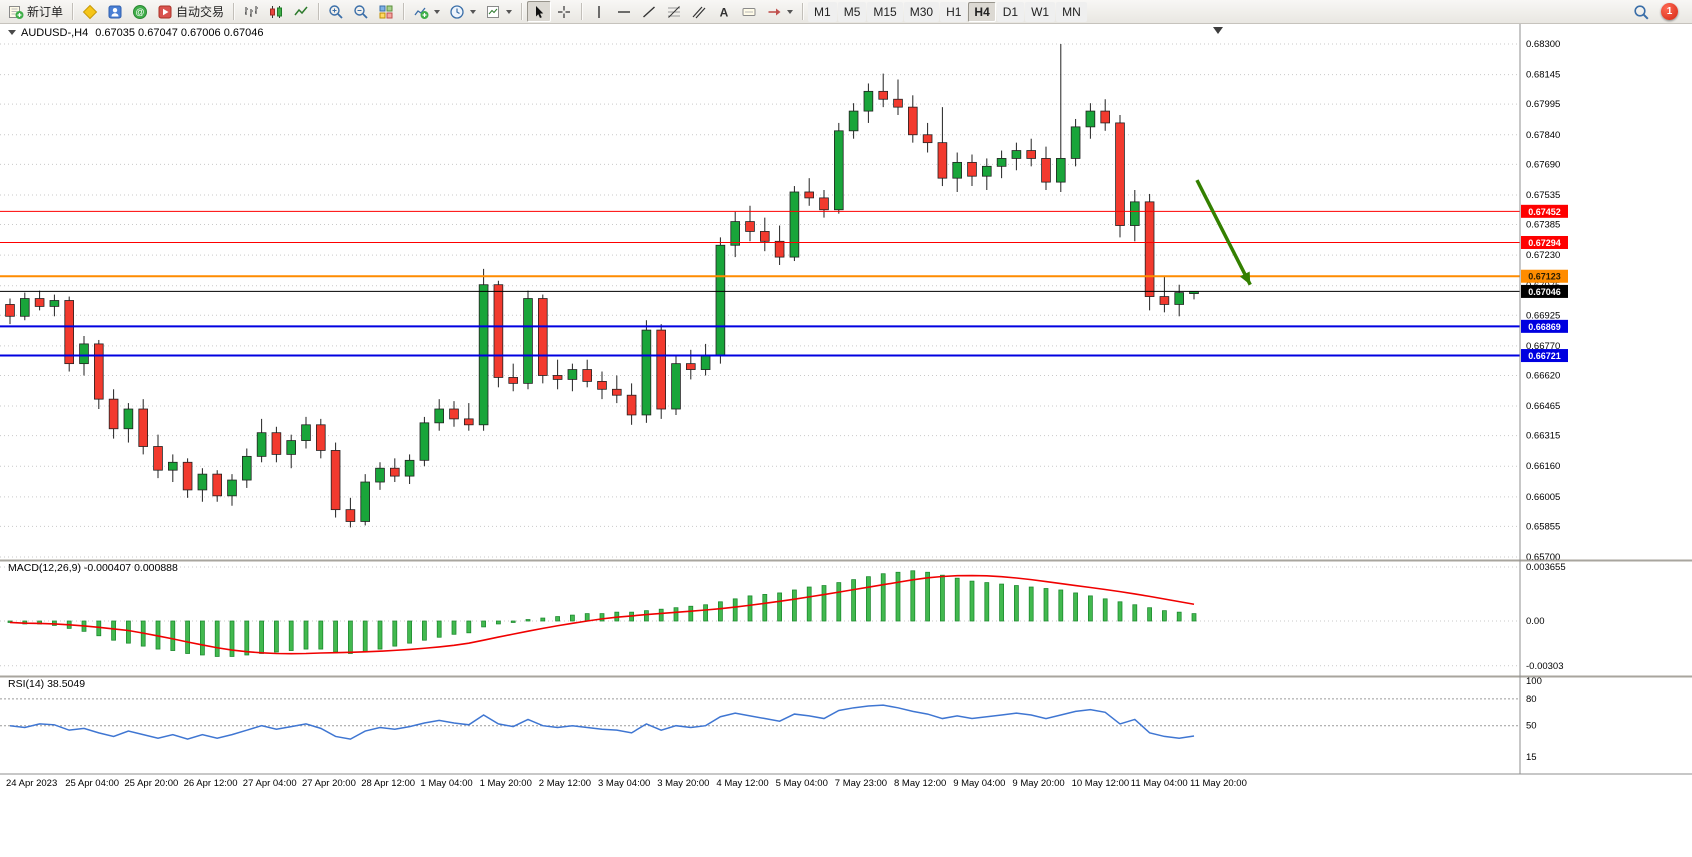 The image size is (1692, 857). What do you see at coordinates (115, 11) in the screenshot?
I see `profiles-button` at bounding box center [115, 11].